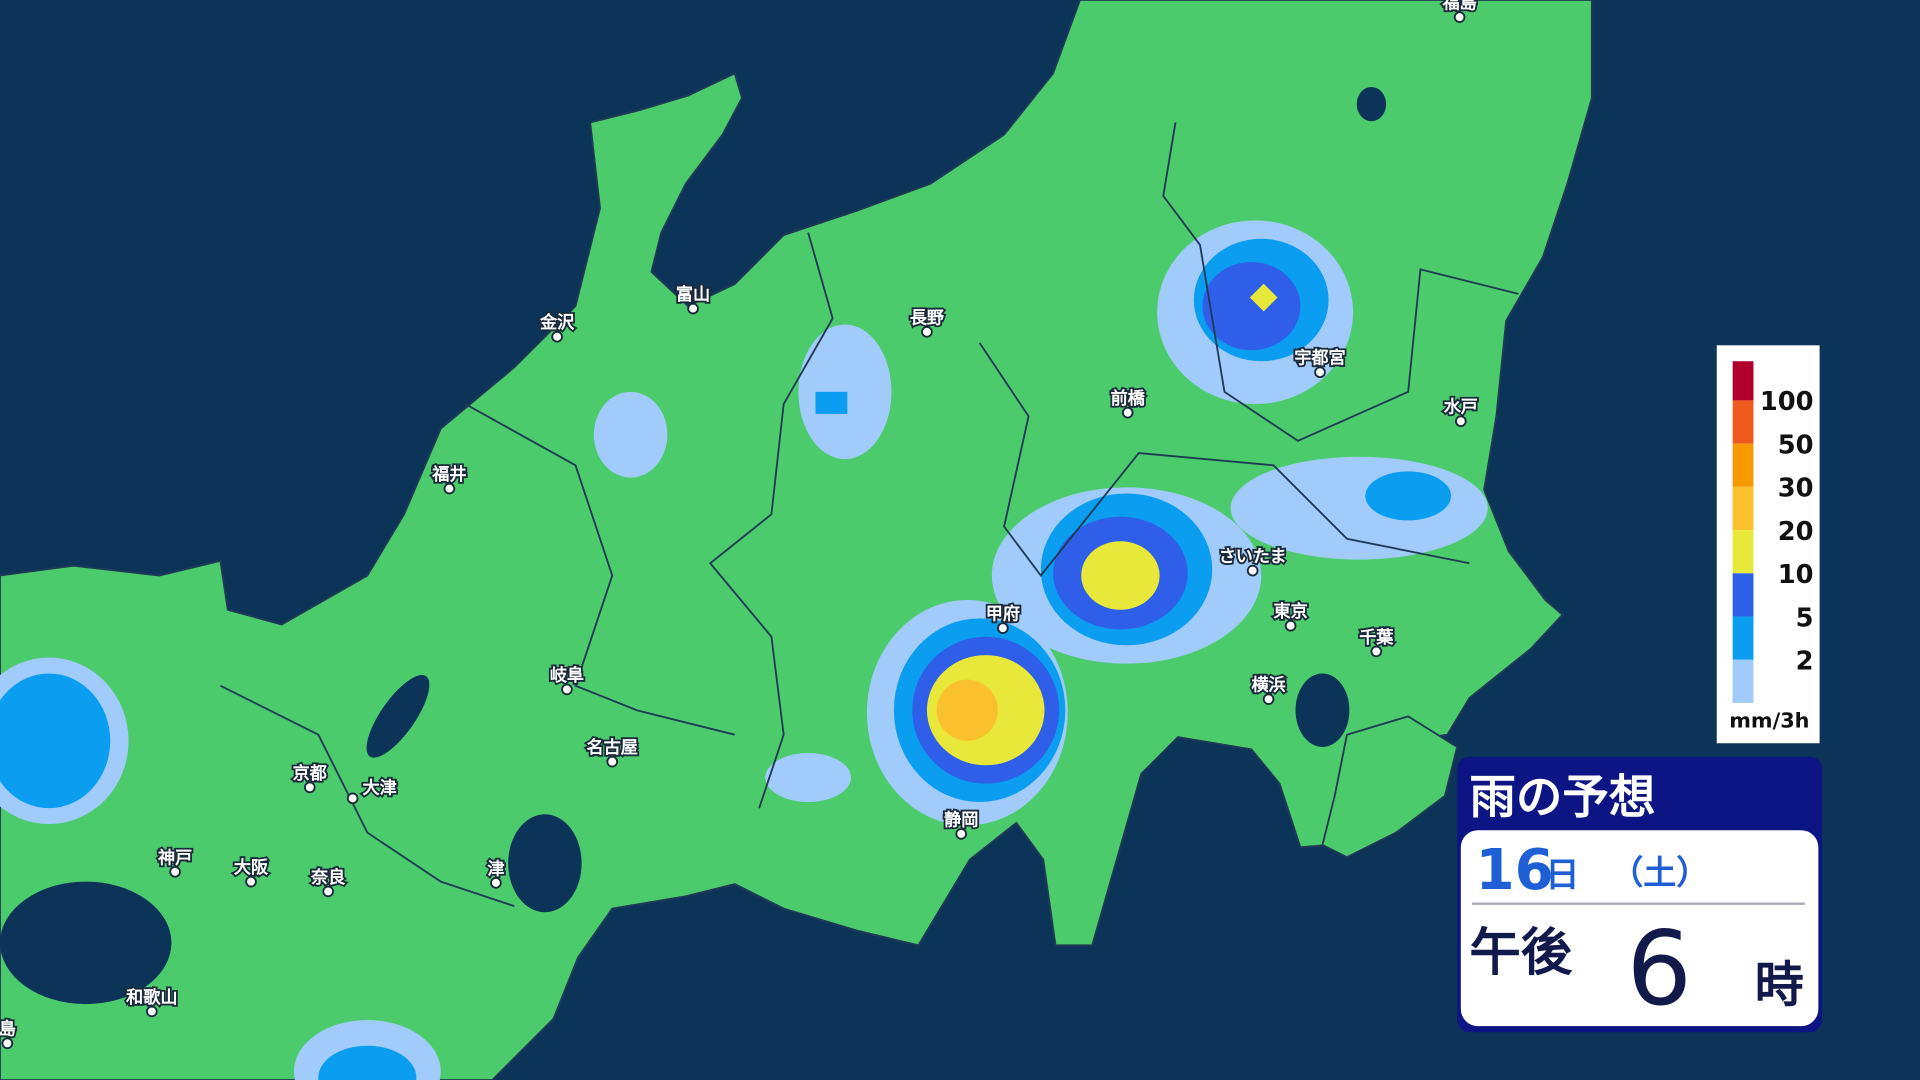 The height and width of the screenshot is (1080, 1920). What do you see at coordinates (1322, 710) in the screenshot?
I see `tokyo-bay` at bounding box center [1322, 710].